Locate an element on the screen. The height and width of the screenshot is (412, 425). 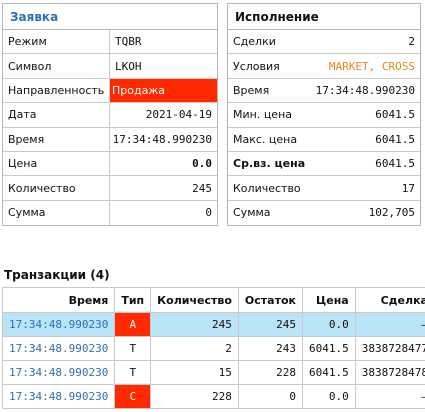
order-row-price: Цена 0.0 is located at coordinates (110, 164).